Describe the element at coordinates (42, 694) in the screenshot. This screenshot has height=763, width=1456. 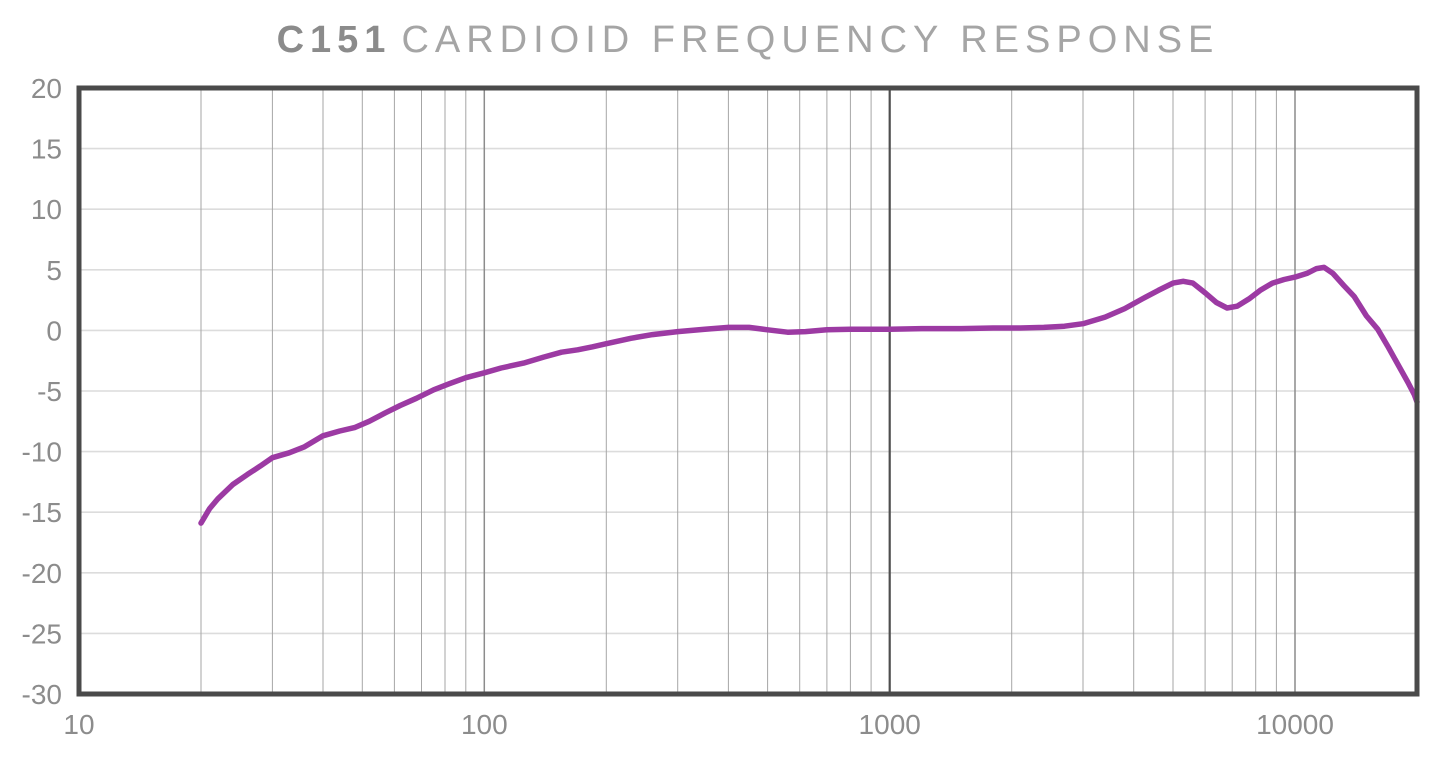
I see `y-tick-label: -30` at that location.